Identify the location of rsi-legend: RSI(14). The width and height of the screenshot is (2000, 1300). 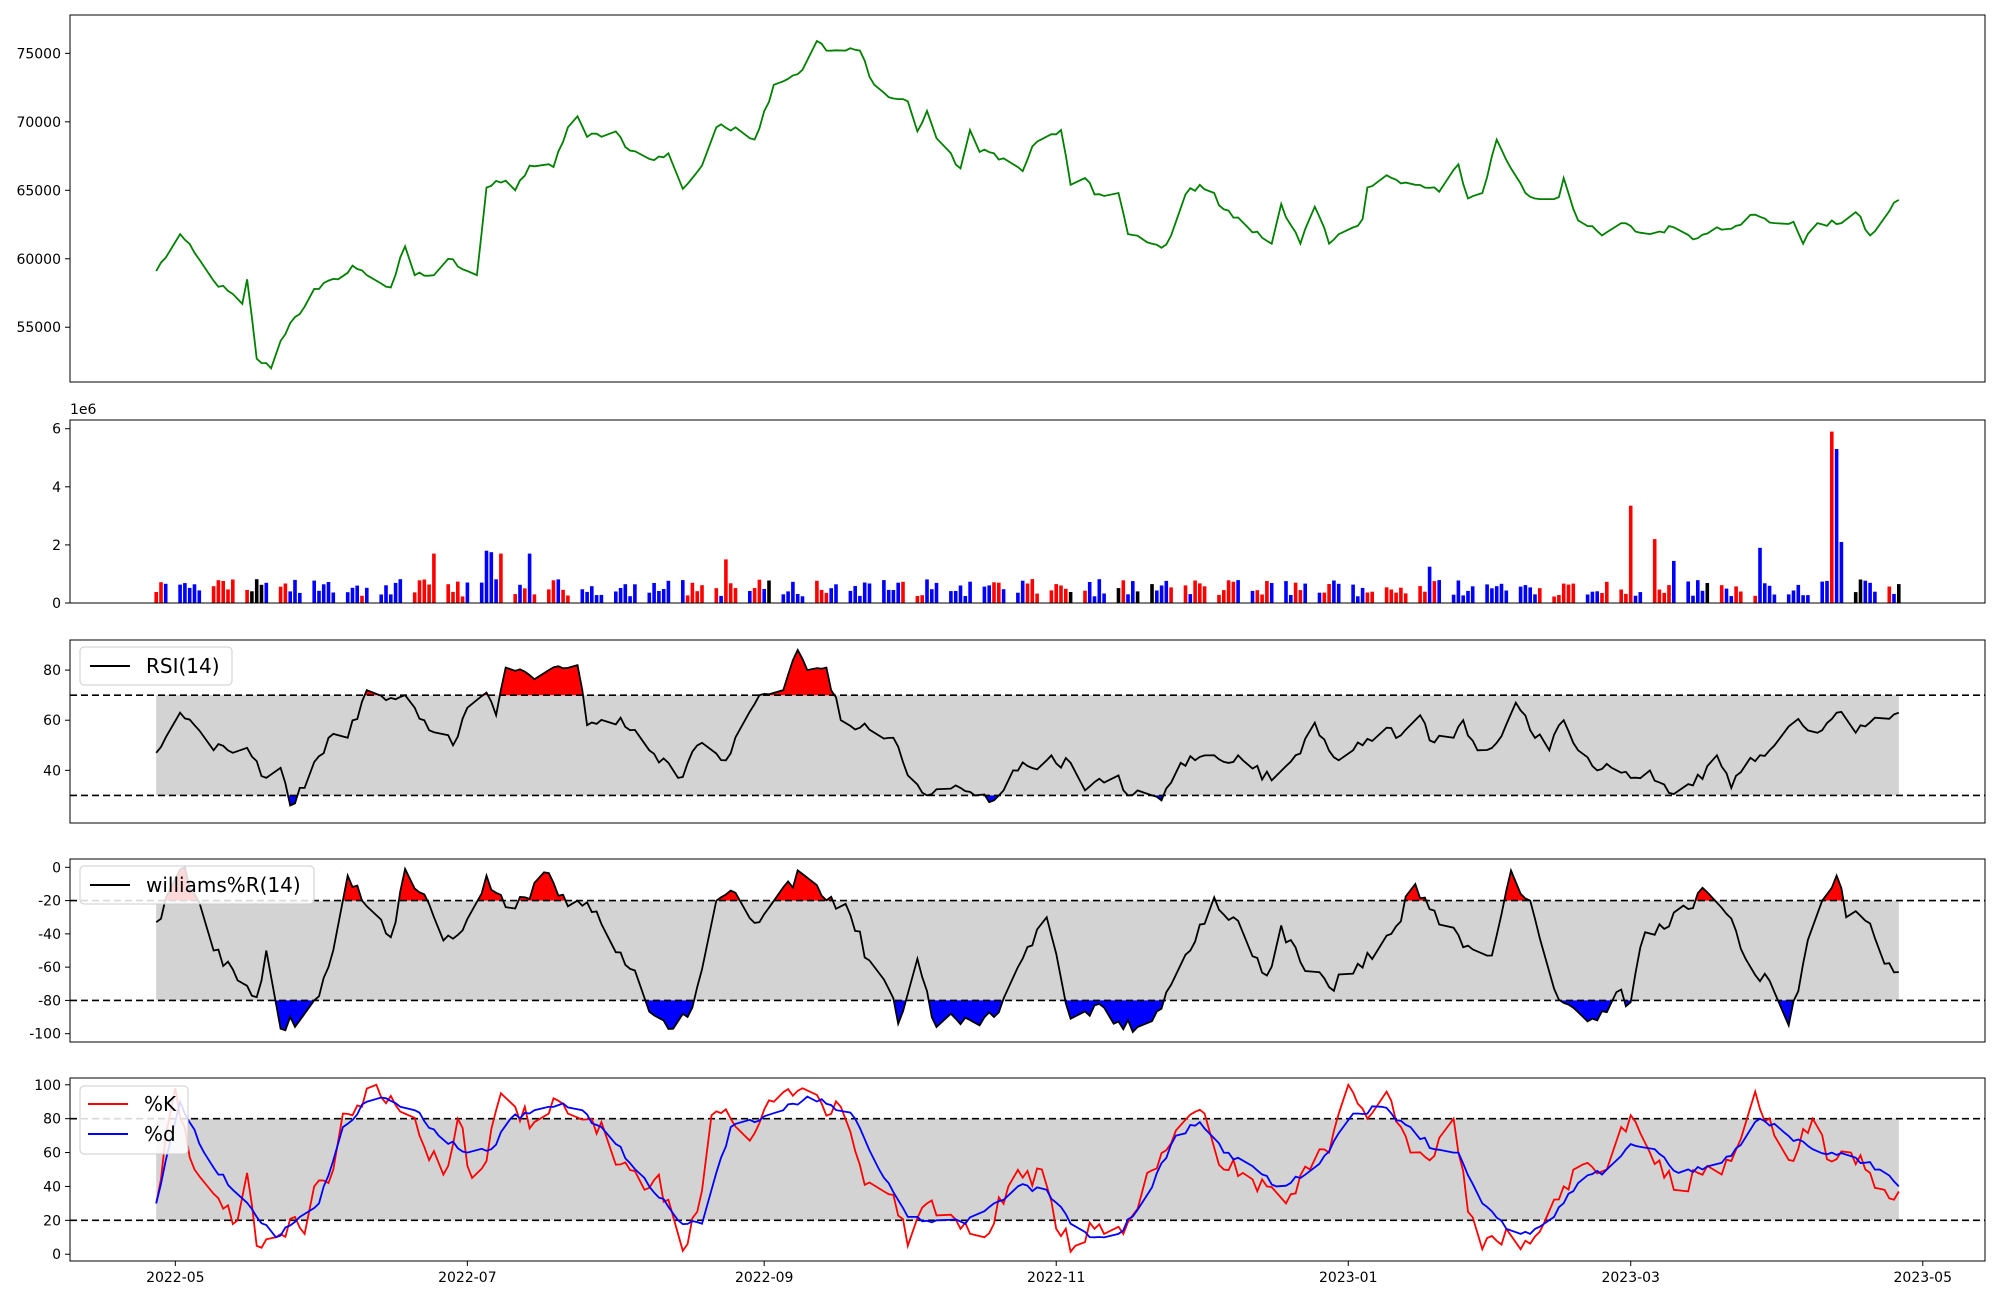
(156, 666).